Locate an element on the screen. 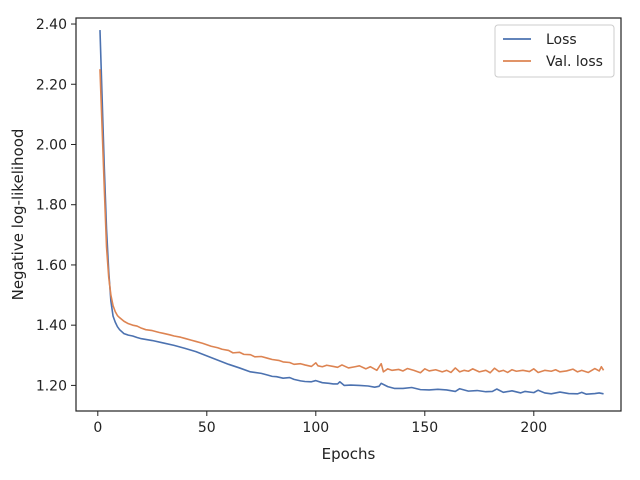 The height and width of the screenshot is (480, 640). legend-label-val-loss: Val. loss is located at coordinates (574, 62).